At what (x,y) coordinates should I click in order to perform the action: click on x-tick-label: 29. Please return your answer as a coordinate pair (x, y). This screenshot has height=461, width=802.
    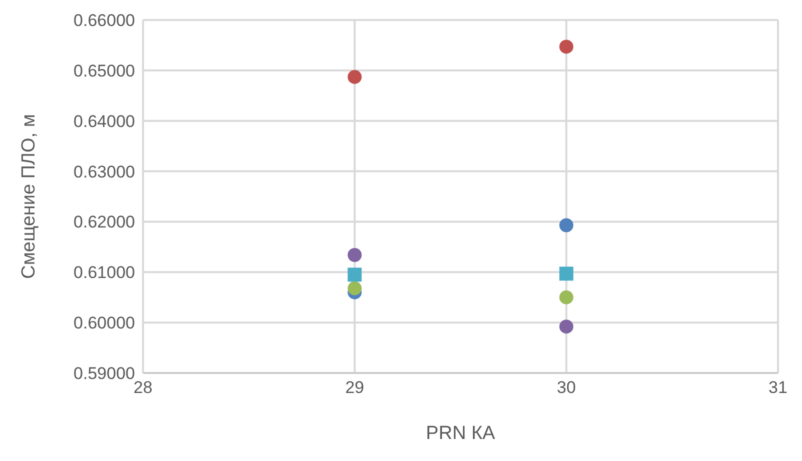
    Looking at the image, I should click on (354, 388).